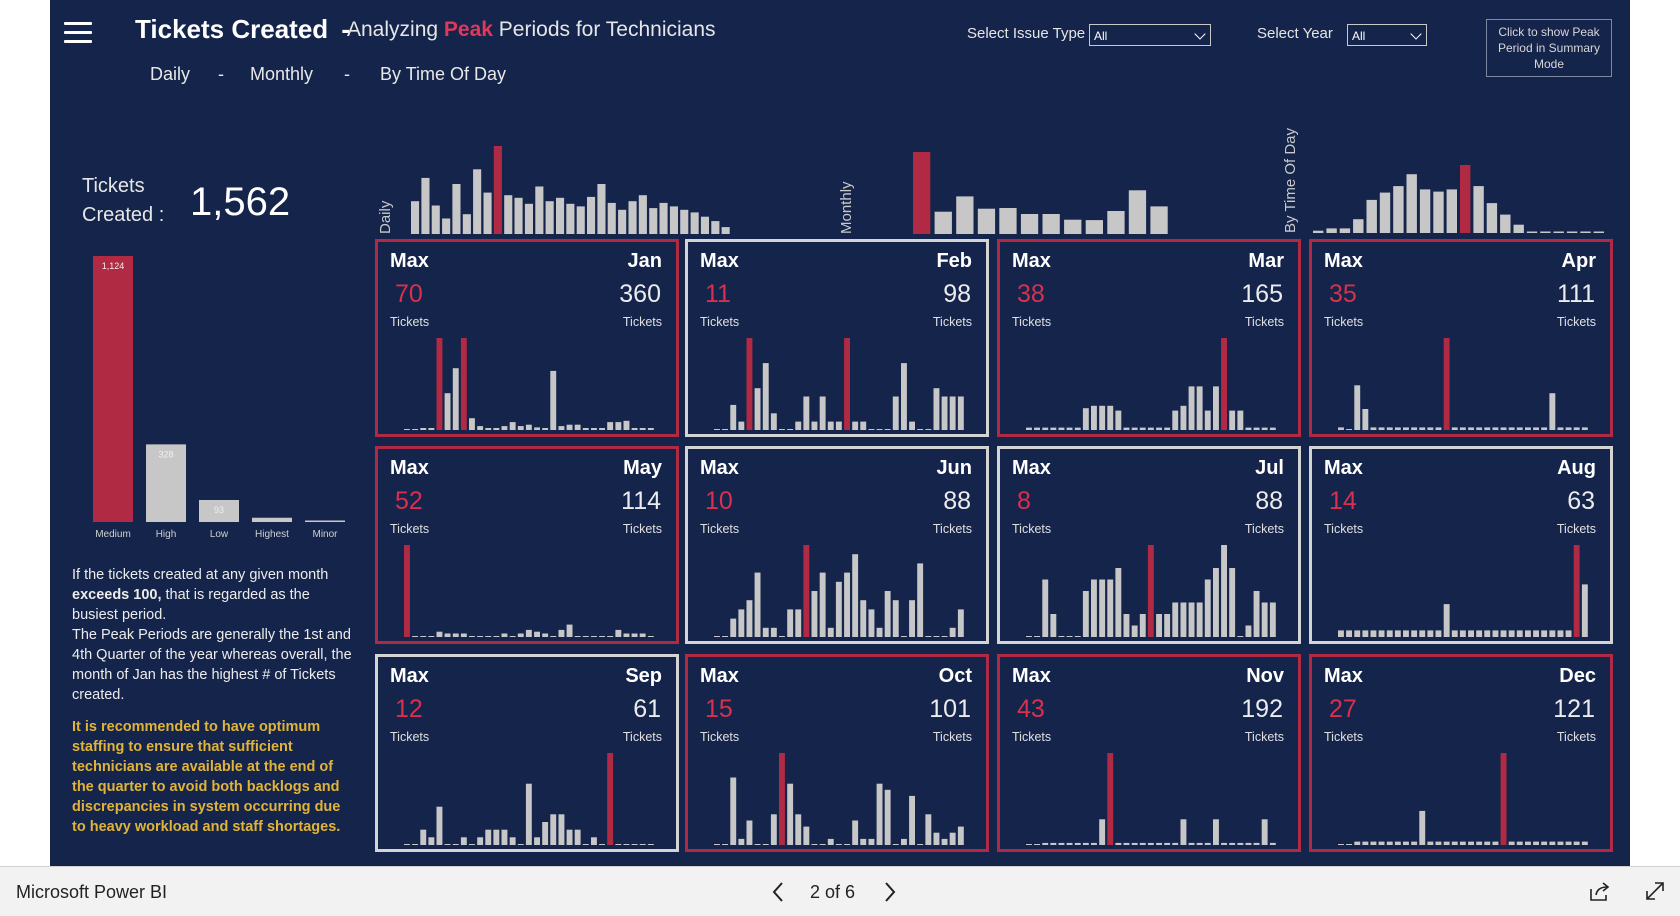 The width and height of the screenshot is (1680, 916). Describe the element at coordinates (325, 521) in the screenshot. I see `priority-bar` at that location.